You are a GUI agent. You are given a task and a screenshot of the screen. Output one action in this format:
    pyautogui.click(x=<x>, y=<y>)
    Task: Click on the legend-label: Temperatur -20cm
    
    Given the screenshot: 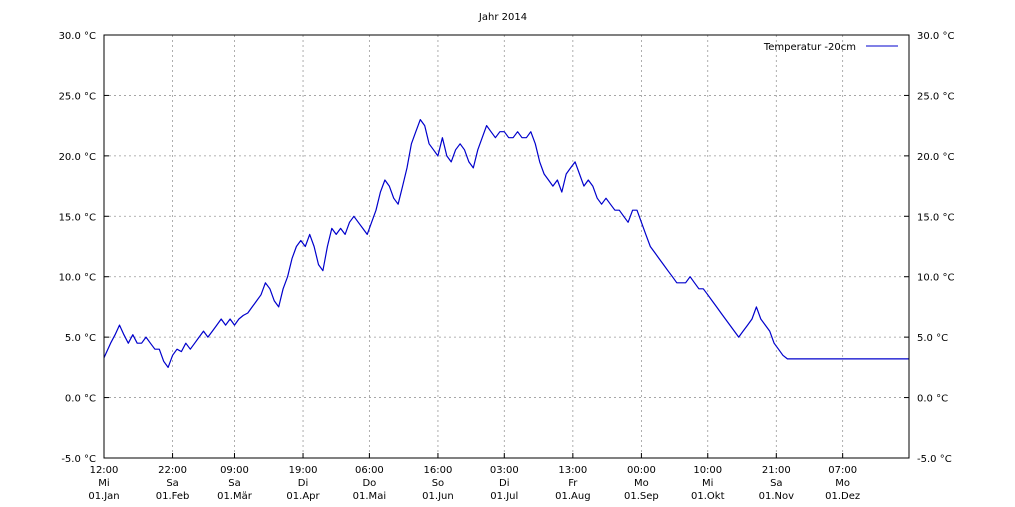 What is the action you would take?
    pyautogui.click(x=809, y=47)
    